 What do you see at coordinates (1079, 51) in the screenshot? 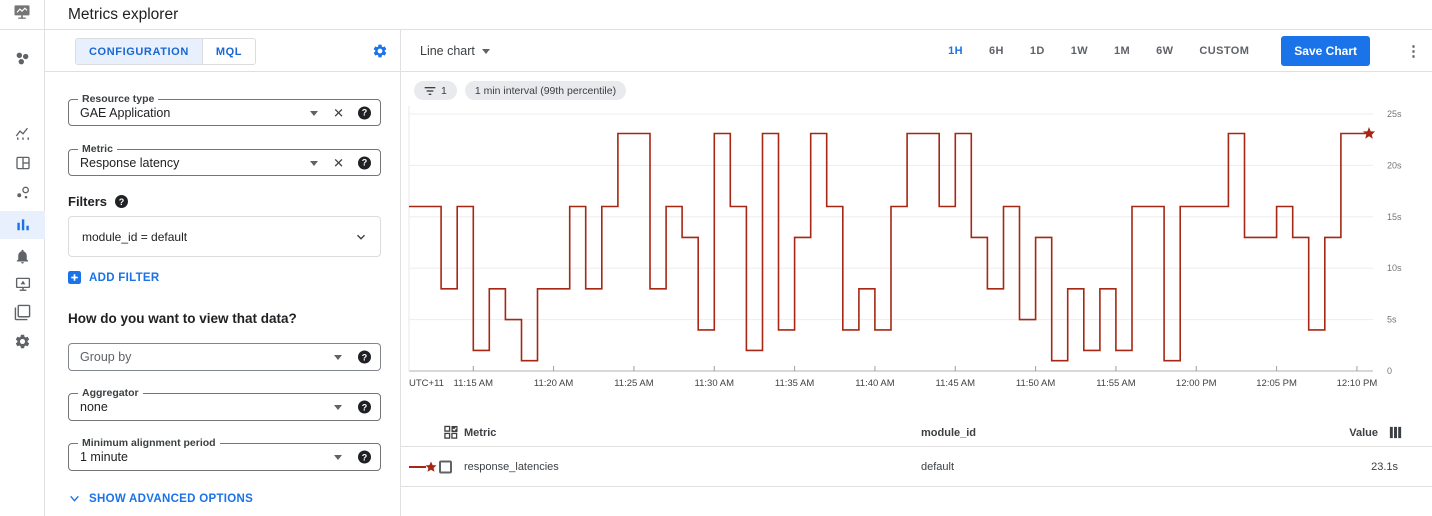
I see `range-1w: 1W` at bounding box center [1079, 51].